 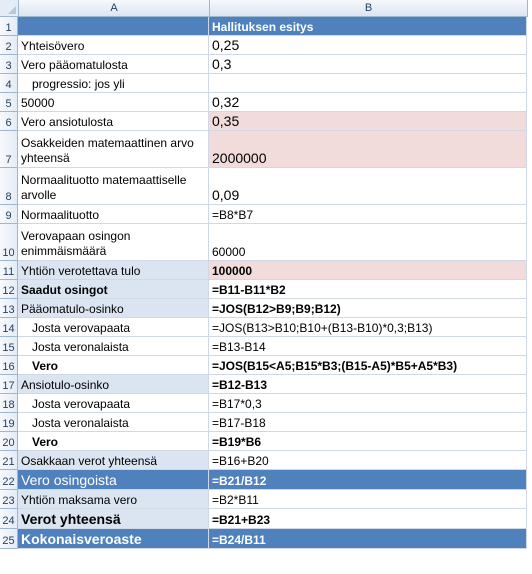 I want to click on cell-a14: Josta verovapaata, so click(x=113, y=327).